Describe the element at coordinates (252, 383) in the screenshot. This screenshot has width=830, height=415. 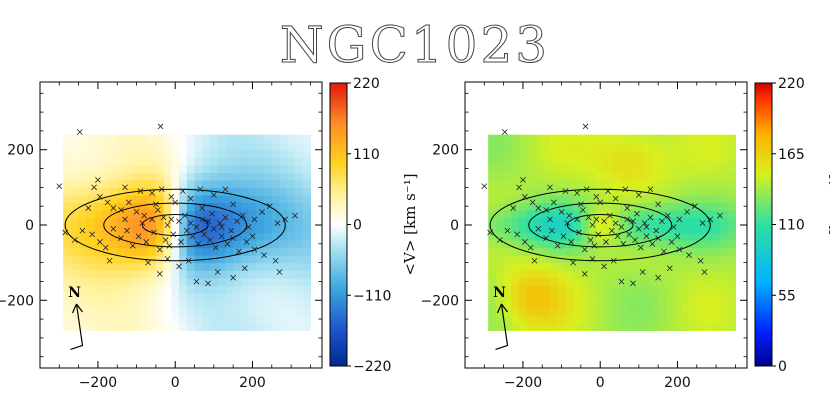
I see `vel-x-tick-label: 200` at that location.